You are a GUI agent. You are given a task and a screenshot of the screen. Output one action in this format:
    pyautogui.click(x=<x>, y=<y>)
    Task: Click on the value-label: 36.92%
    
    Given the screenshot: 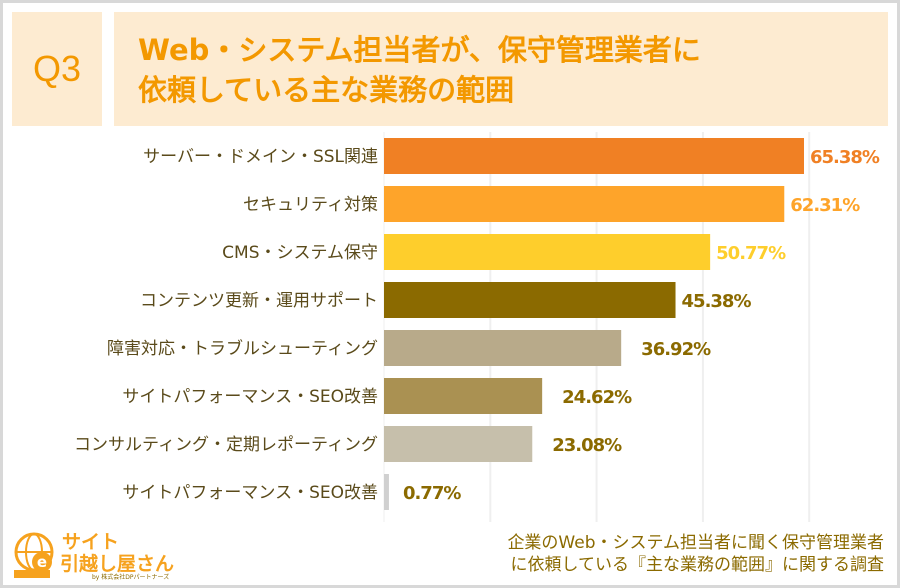 What is the action you would take?
    pyautogui.click(x=676, y=349)
    